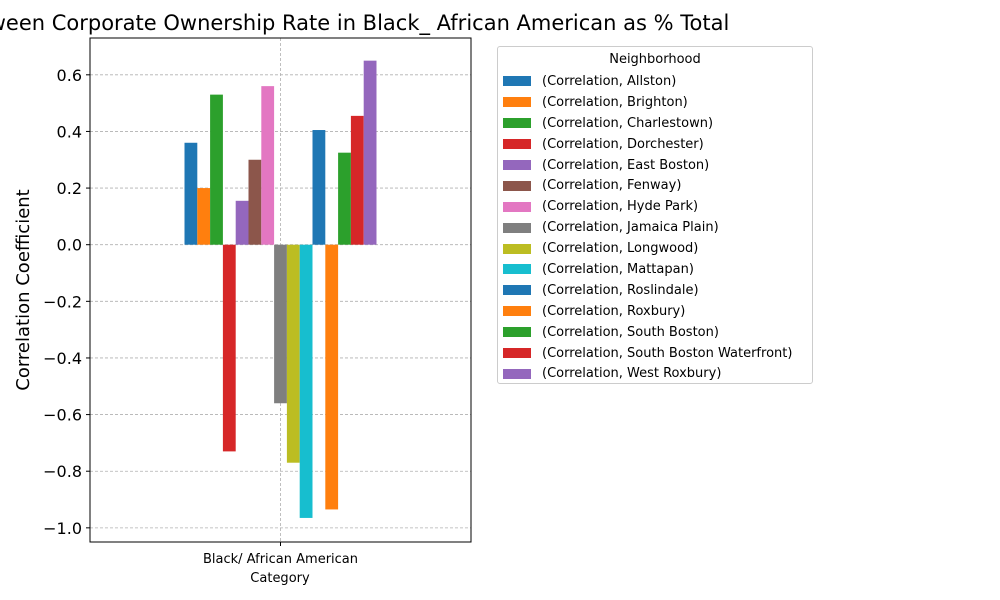  What do you see at coordinates (62, 528) in the screenshot?
I see `y-tick-label: −1.0` at bounding box center [62, 528].